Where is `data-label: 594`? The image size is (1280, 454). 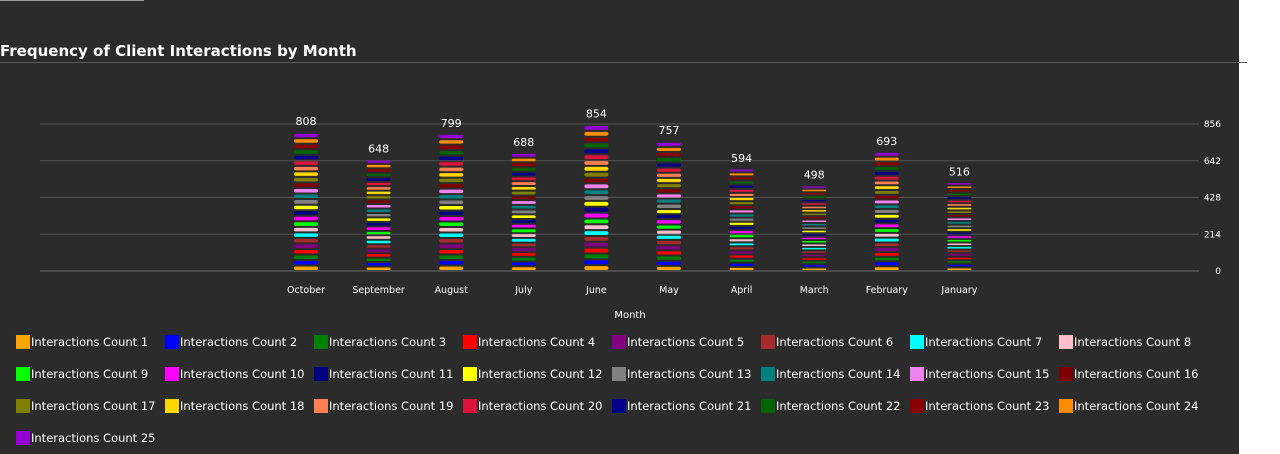
data-label: 594 is located at coordinates (741, 158).